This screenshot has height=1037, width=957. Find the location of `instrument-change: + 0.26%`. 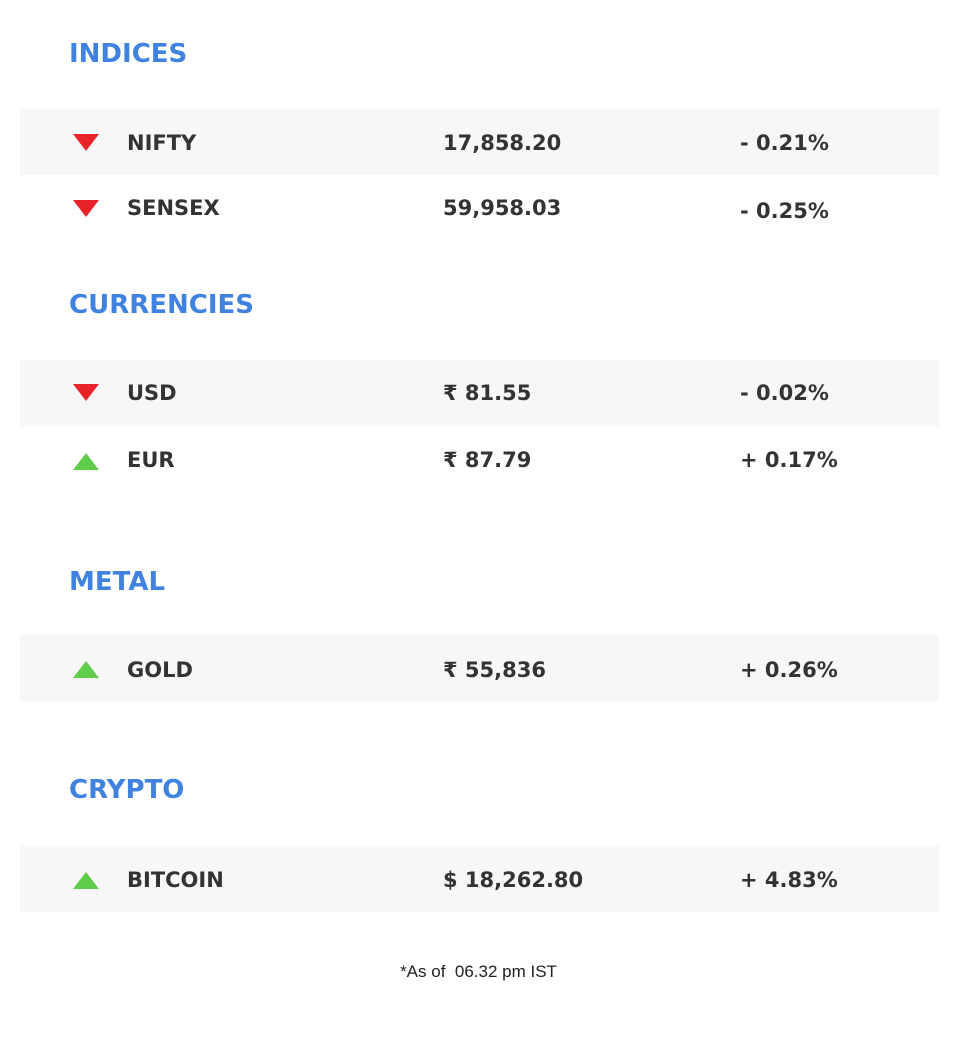

instrument-change: + 0.26% is located at coordinates (789, 670).